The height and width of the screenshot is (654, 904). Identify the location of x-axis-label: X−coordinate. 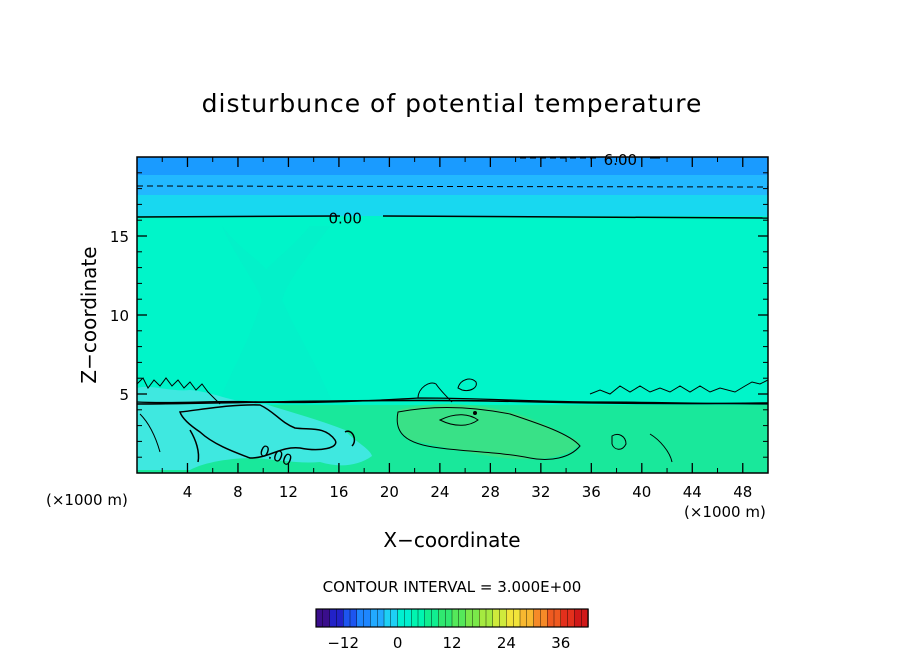
(451, 540).